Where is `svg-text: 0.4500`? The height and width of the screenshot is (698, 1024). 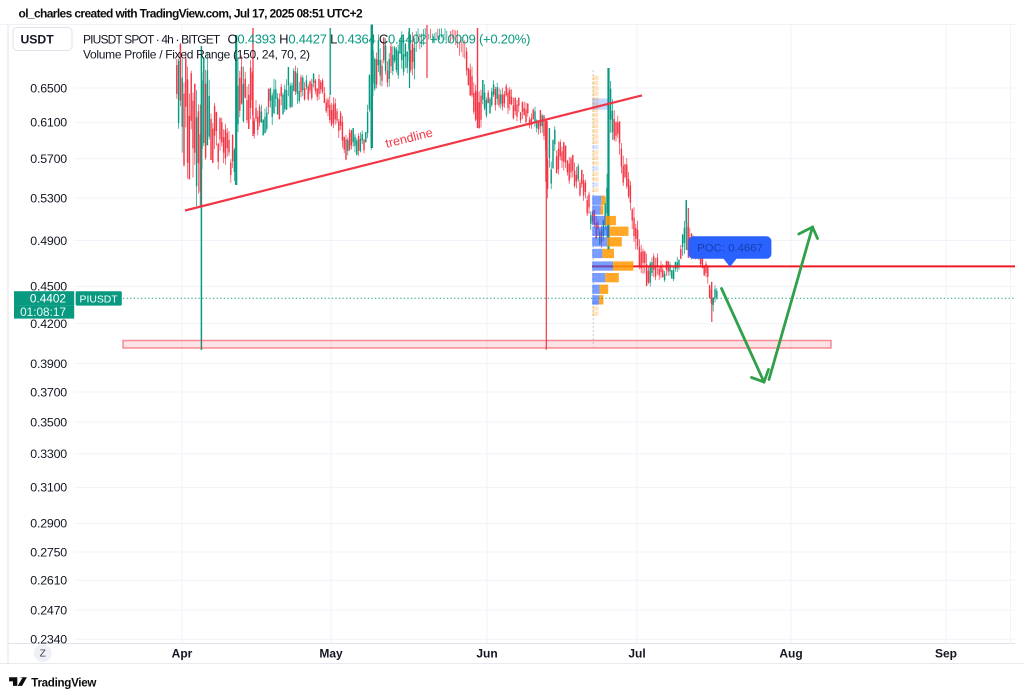
svg-text: 0.4500 is located at coordinates (48, 287).